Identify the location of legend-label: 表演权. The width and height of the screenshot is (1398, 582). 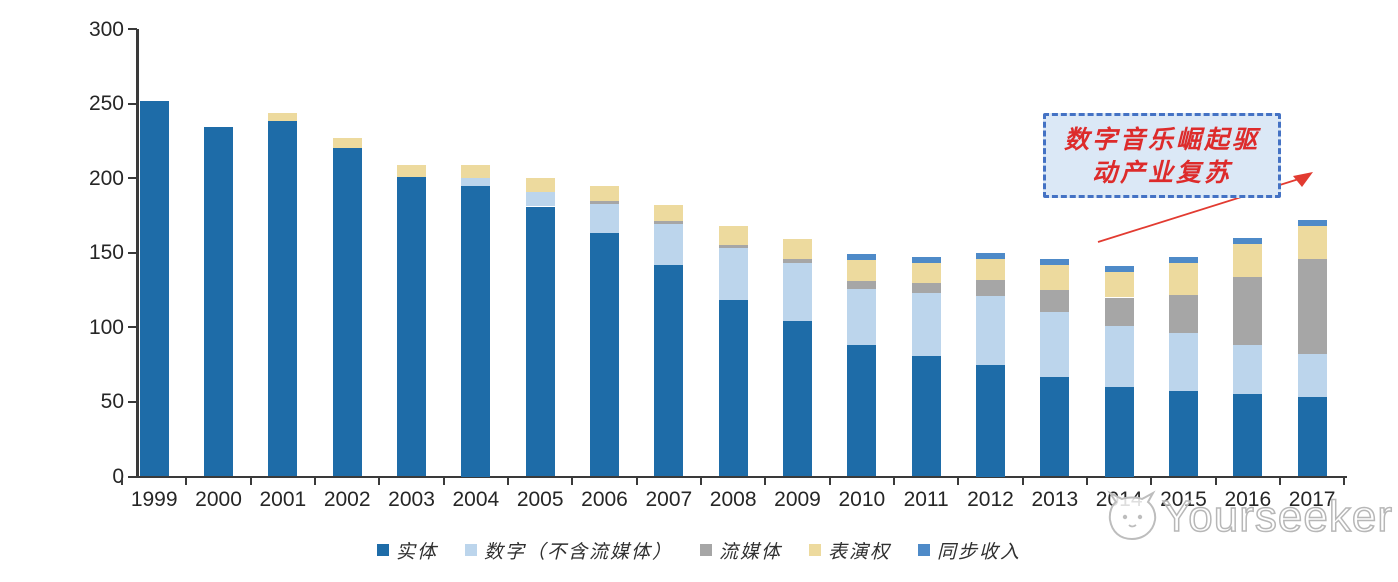
(860, 551).